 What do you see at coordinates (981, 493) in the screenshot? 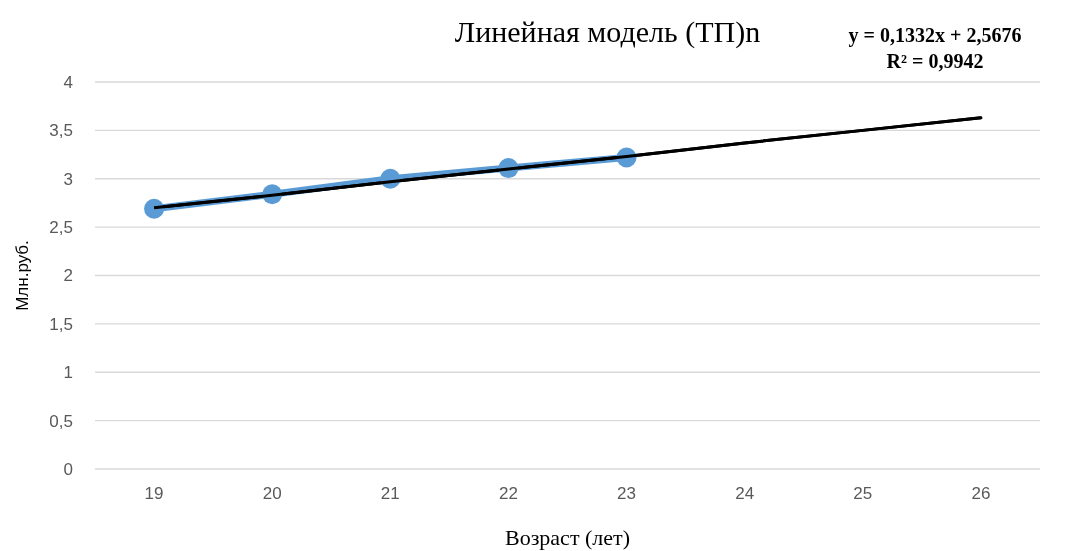
I see `x-tick-label: 26` at bounding box center [981, 493].